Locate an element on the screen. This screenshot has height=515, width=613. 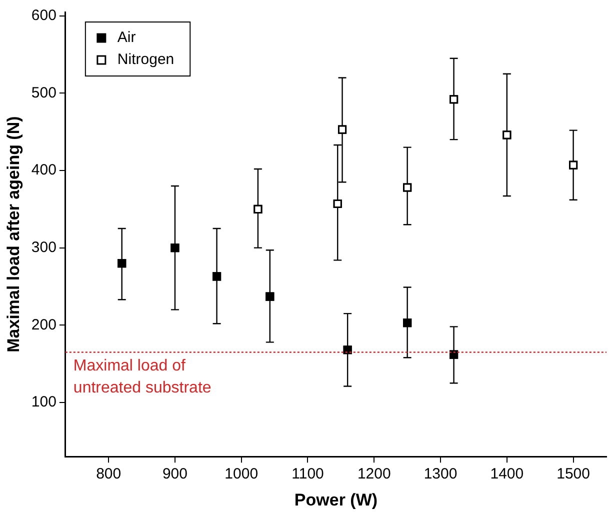
y-tick-label: 200 is located at coordinates (43, 325).